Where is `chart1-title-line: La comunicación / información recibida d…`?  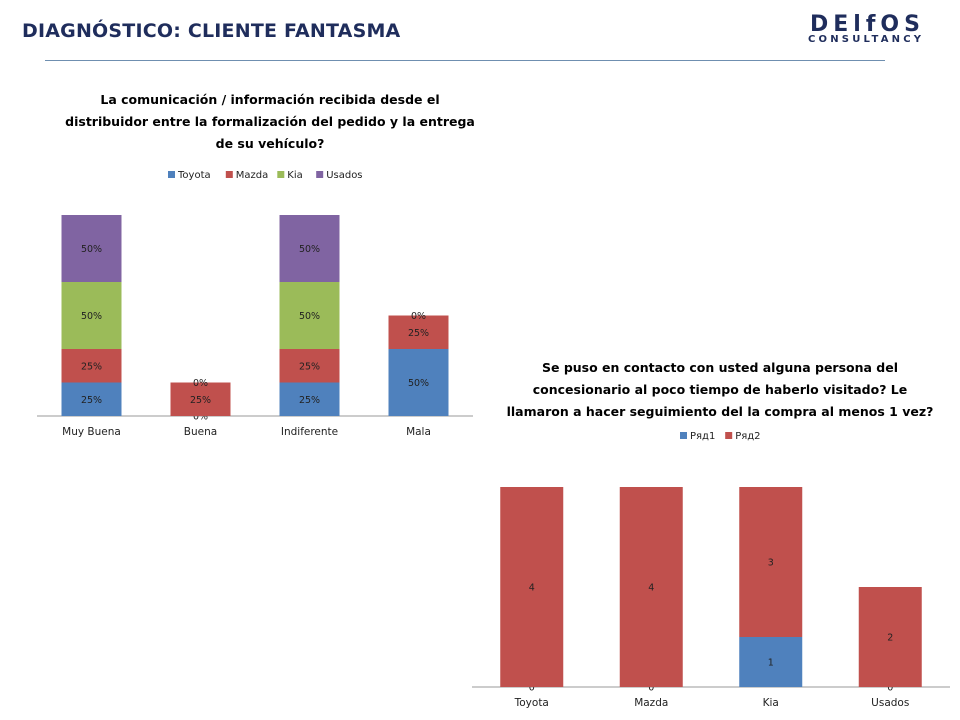 chart1-title-line: La comunicación / información recibida d… is located at coordinates (269, 99).